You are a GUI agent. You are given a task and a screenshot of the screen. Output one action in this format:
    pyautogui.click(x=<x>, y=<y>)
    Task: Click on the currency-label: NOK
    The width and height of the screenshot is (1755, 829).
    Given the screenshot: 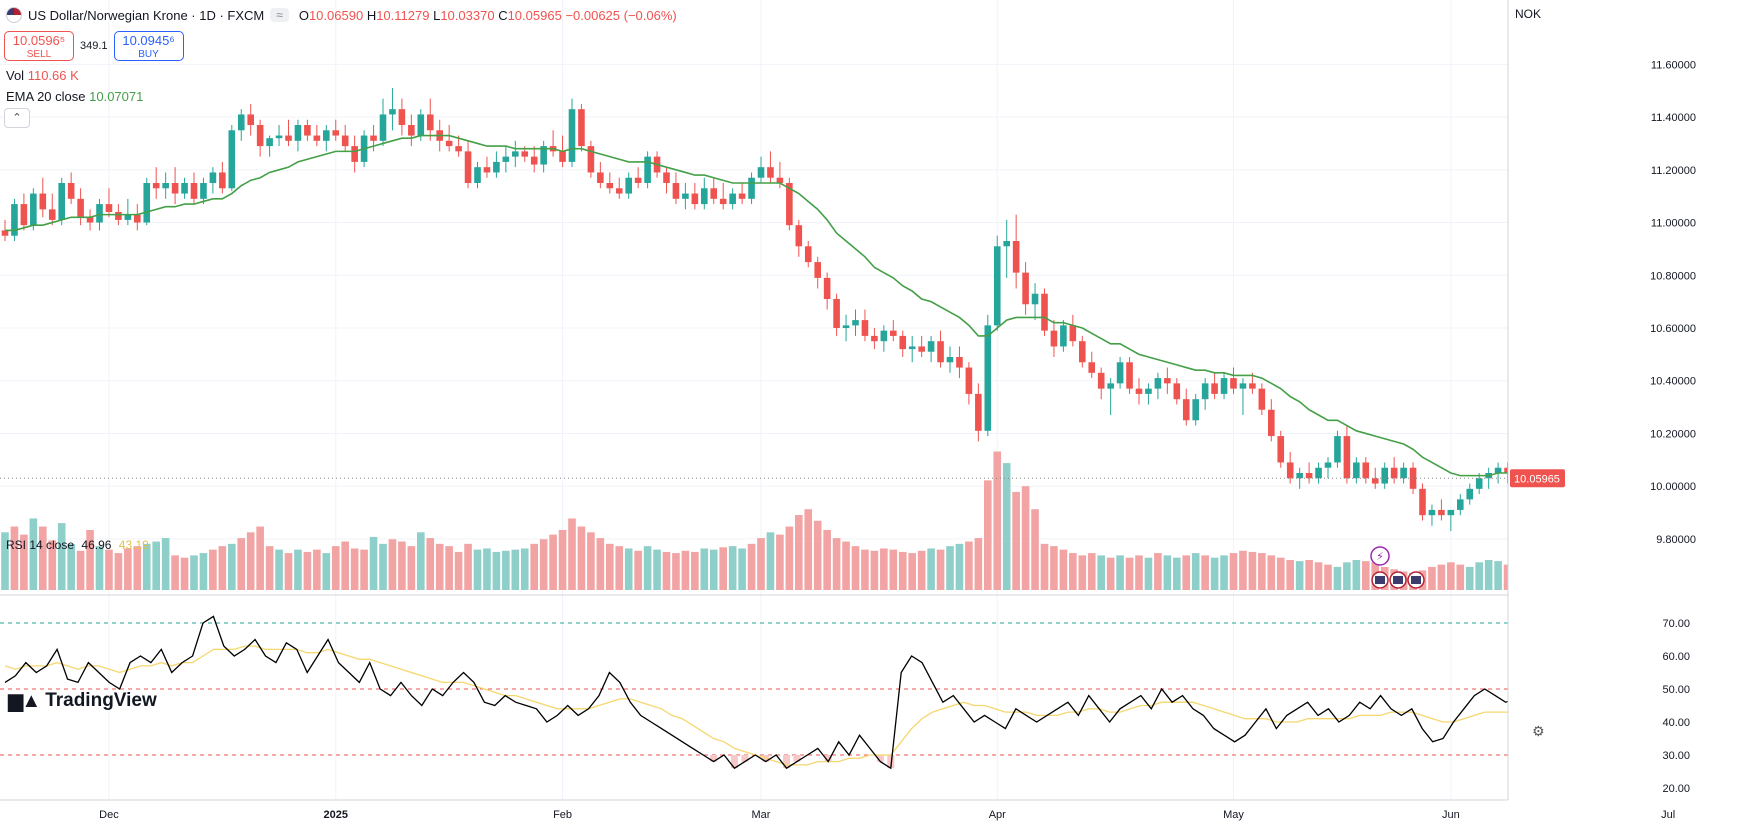 What is the action you would take?
    pyautogui.click(x=1528, y=14)
    